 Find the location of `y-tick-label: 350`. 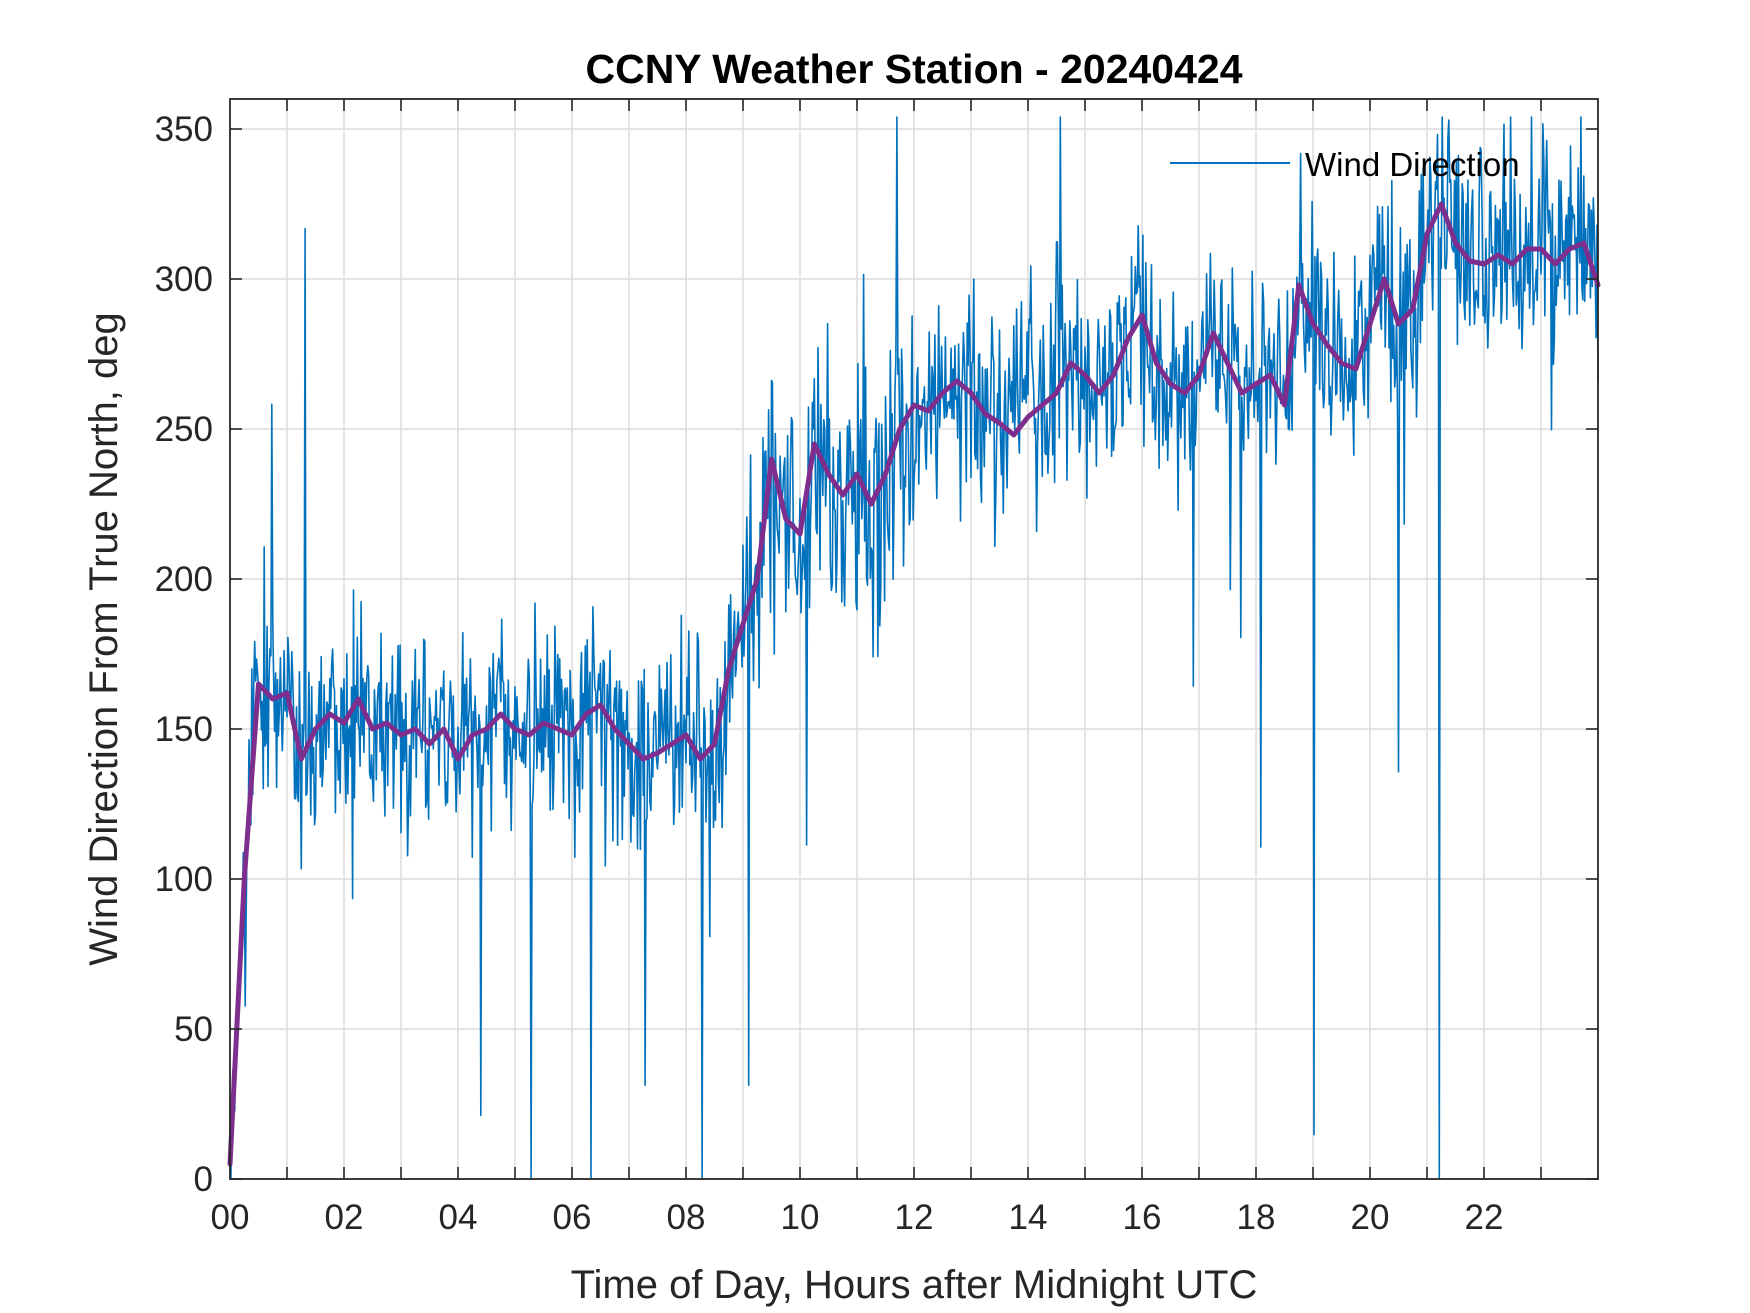

y-tick-label: 350 is located at coordinates (184, 129).